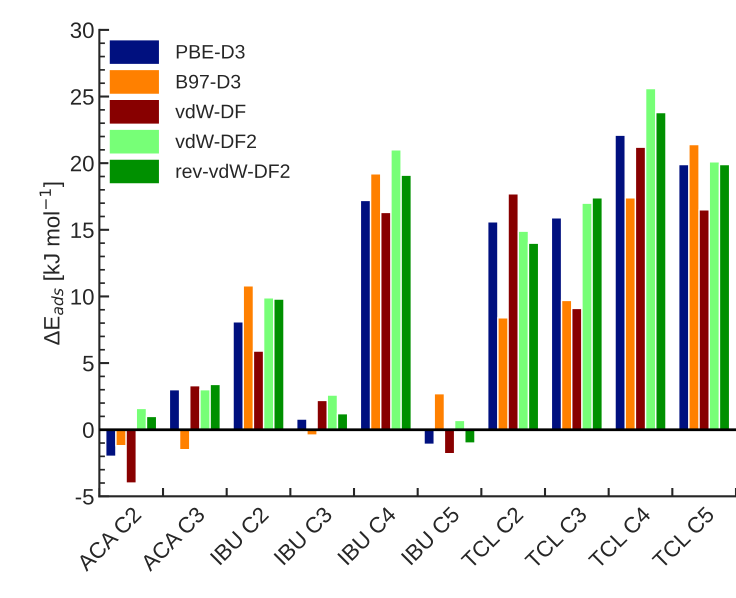 The image size is (736, 598). Describe the element at coordinates (210, 51) in the screenshot. I see `legend-label: PBE-D3` at that location.